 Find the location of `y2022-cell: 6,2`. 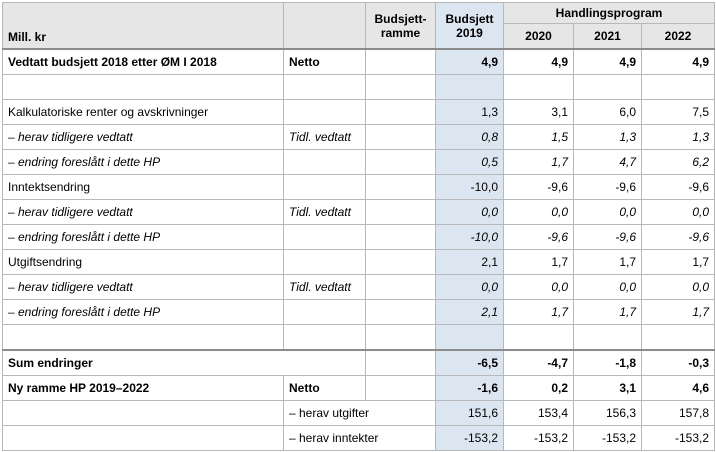

y2022-cell: 6,2 is located at coordinates (678, 162).